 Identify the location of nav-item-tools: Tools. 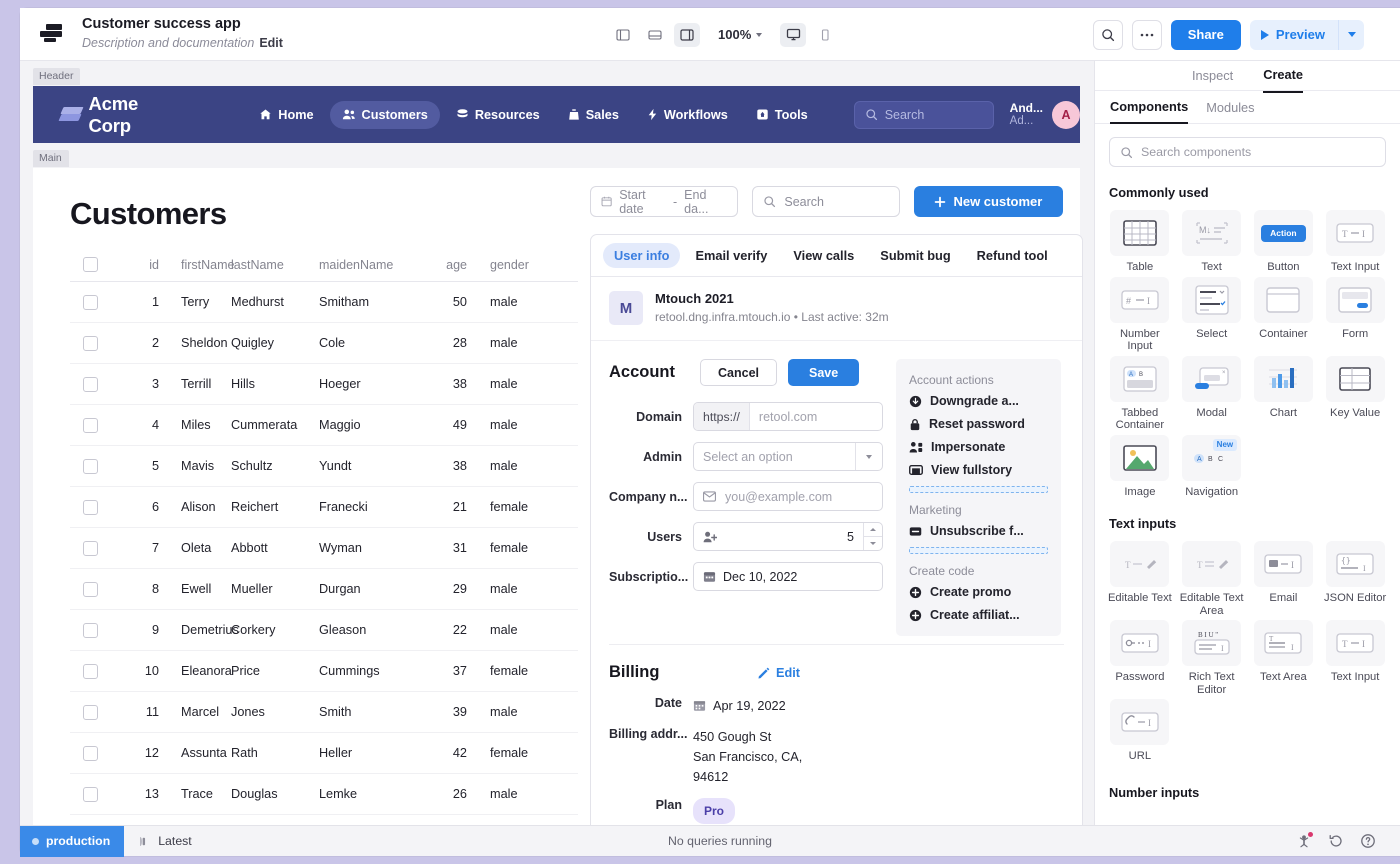
(782, 115).